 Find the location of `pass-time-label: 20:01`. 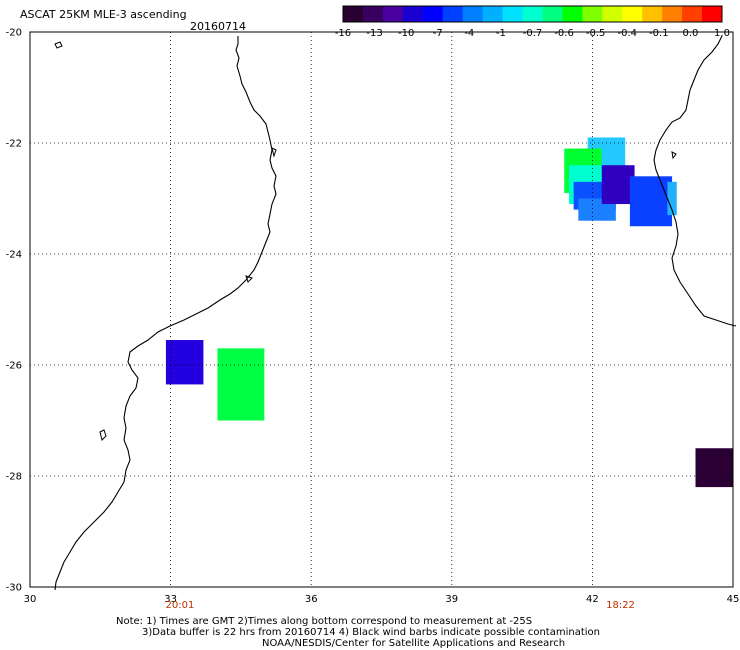

pass-time-label: 20:01 is located at coordinates (180, 605).